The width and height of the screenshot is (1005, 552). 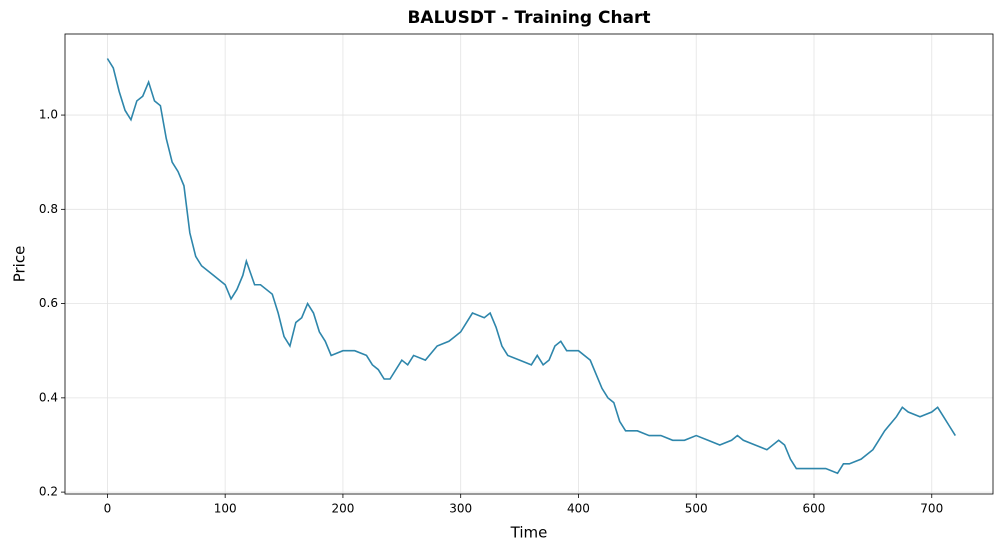 I want to click on x-tick-label: 300, so click(x=460, y=509).